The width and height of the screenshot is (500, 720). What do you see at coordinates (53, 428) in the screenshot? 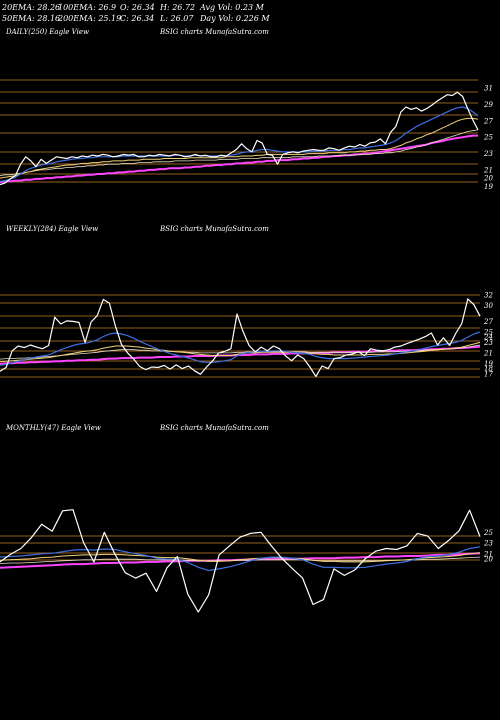
I see `panel-title: MONTHLY(47) Eagle View` at bounding box center [53, 428].